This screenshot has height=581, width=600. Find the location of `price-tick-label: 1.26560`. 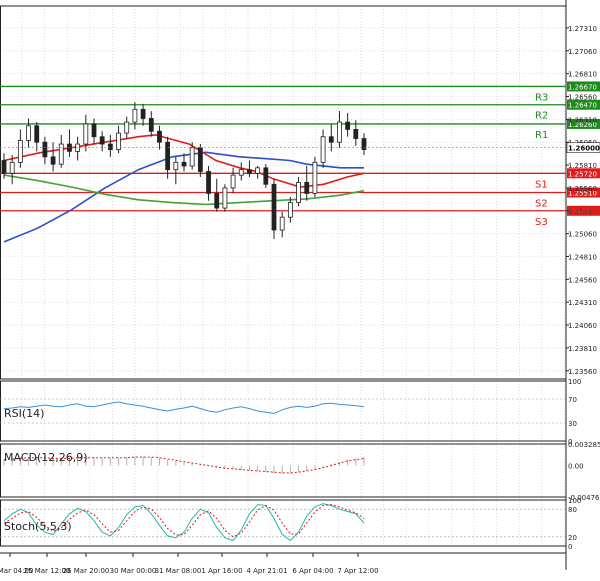

price-tick-label: 1.26560 is located at coordinates (582, 98).